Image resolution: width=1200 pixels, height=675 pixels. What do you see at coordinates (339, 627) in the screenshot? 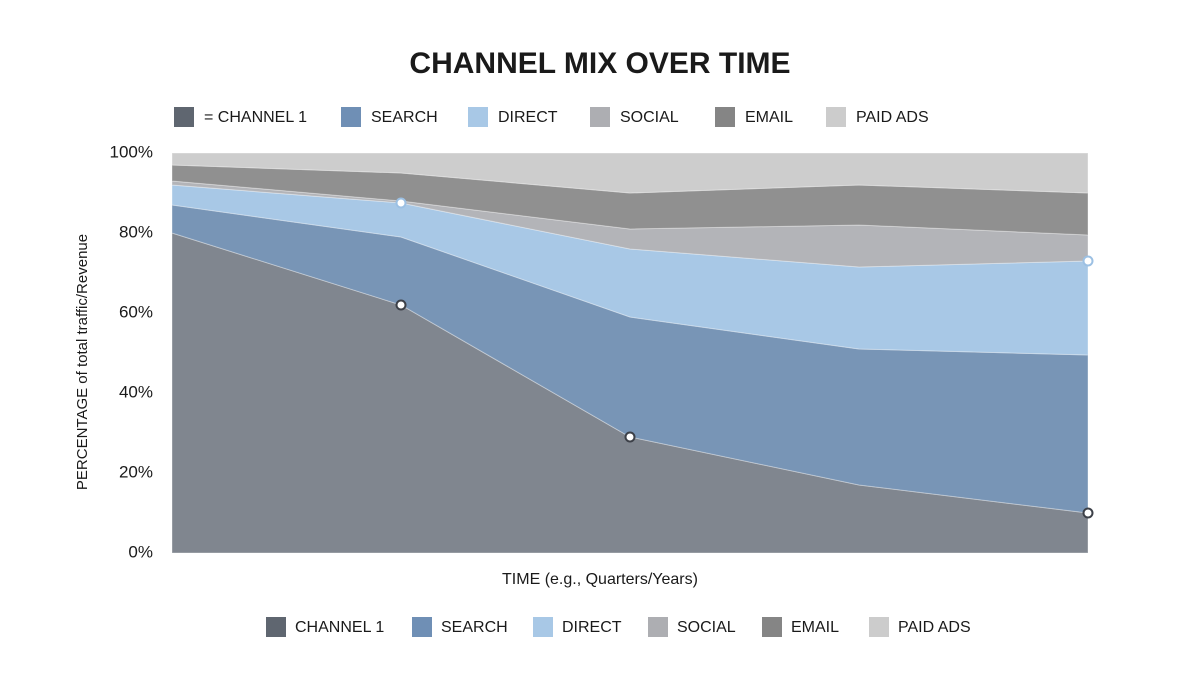
I see `legend-label: CHANNEL 1` at bounding box center [339, 627].